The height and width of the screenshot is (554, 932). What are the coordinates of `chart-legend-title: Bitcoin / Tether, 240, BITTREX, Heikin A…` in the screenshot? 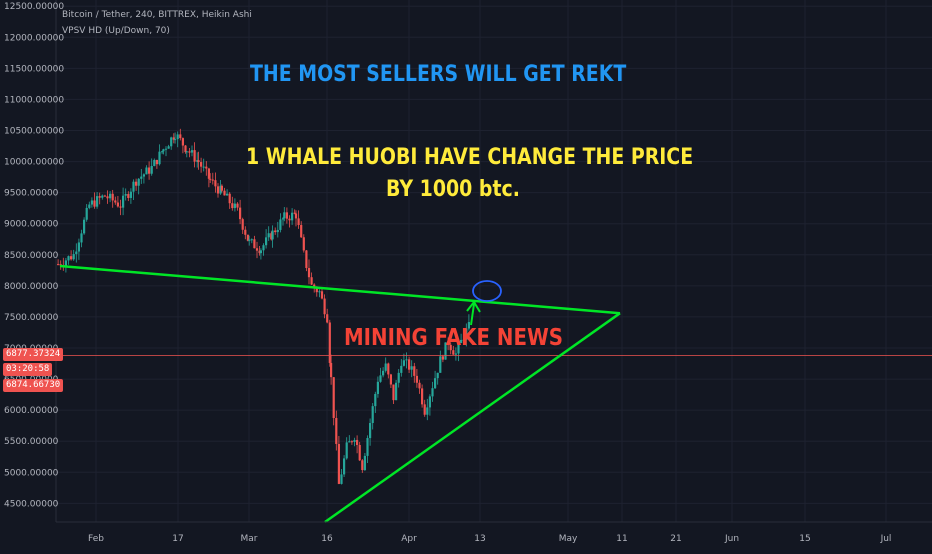 It's located at (157, 15).